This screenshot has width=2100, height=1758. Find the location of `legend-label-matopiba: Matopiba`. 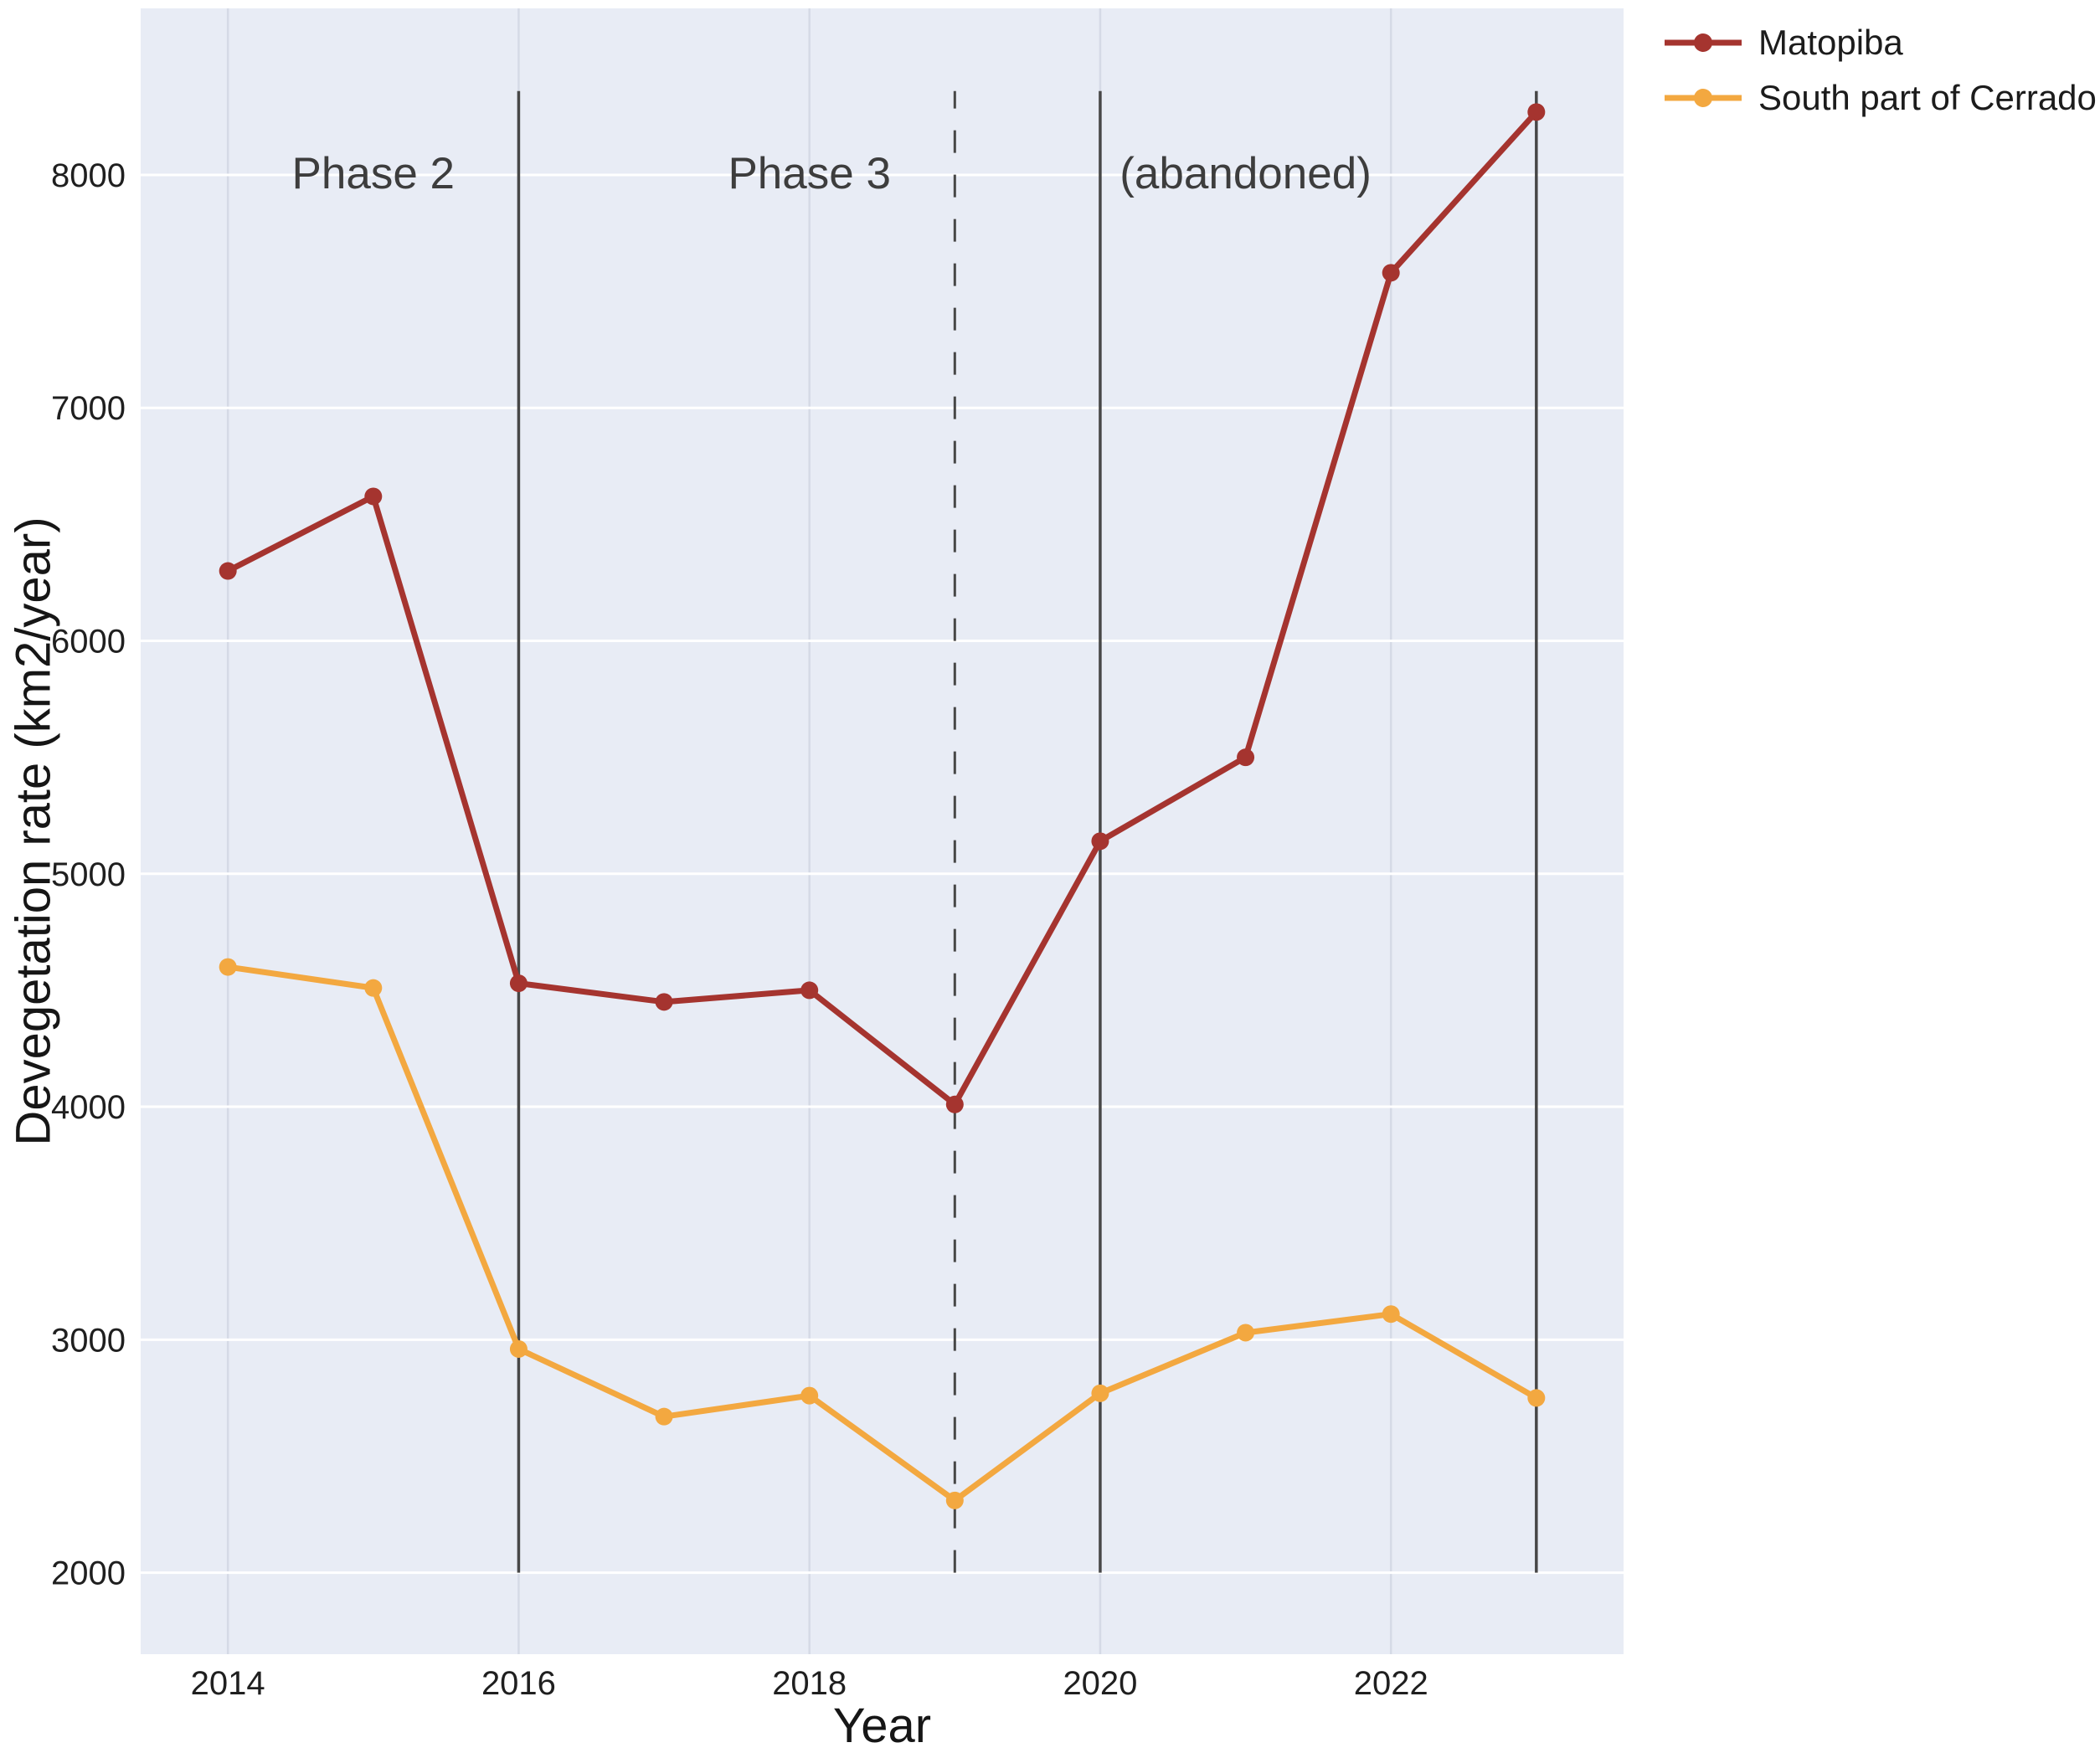

legend-label-matopiba: Matopiba is located at coordinates (1831, 43).